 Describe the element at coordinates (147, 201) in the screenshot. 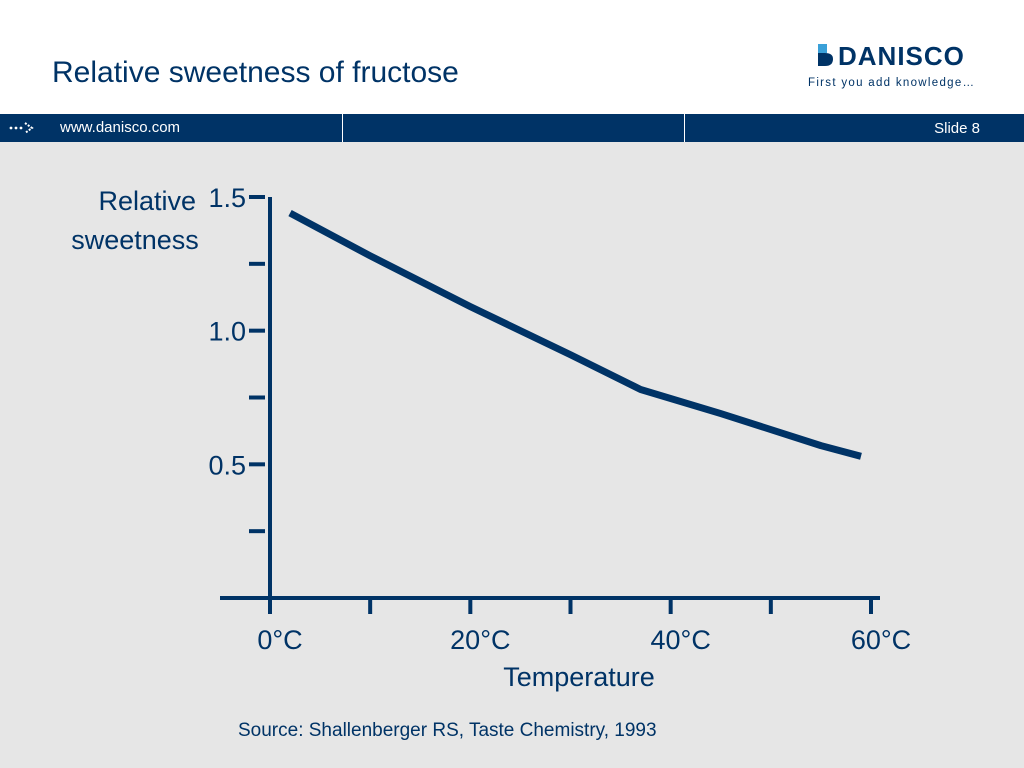

I see `y-axis-label-line-1: Relative` at that location.